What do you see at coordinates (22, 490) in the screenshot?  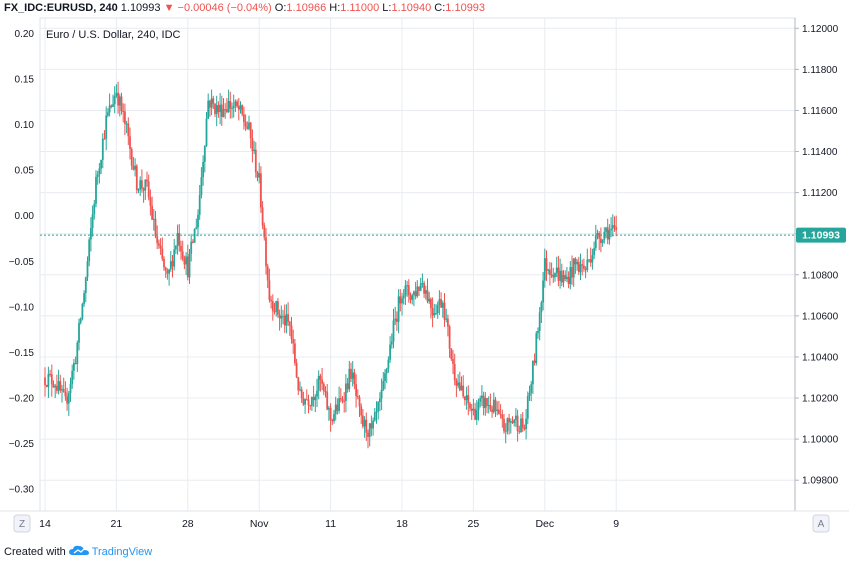 I see `percent-axis-label: −0.30` at bounding box center [22, 490].